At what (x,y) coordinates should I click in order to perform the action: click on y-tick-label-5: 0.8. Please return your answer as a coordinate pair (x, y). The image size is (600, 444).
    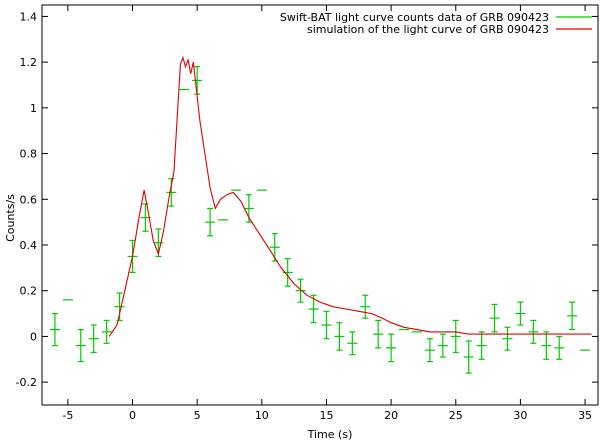
    Looking at the image, I should click on (29, 154).